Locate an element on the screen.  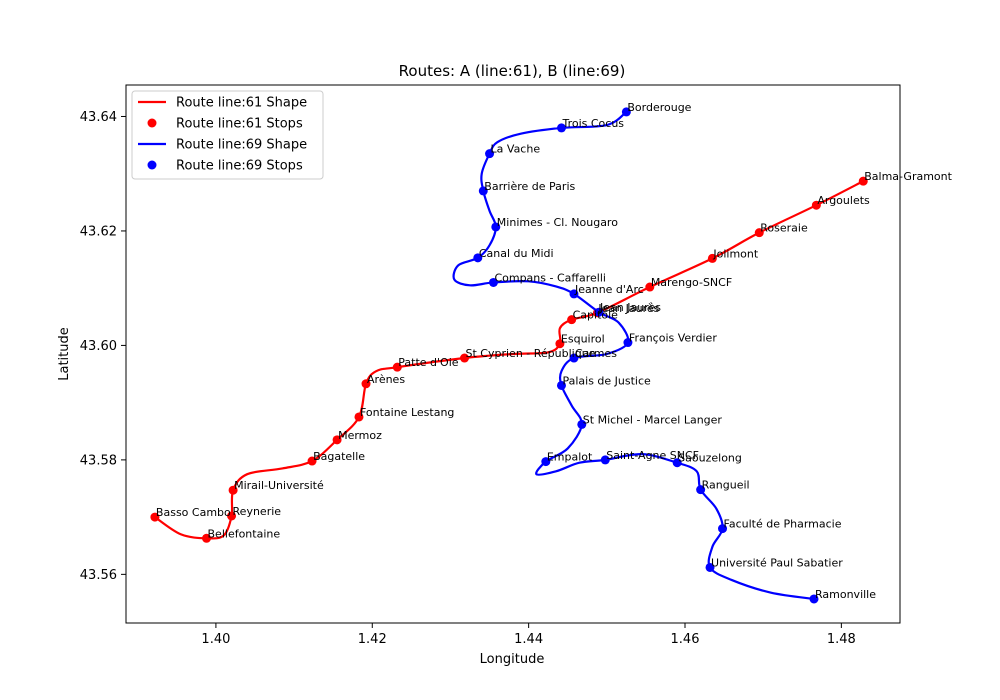
stop-label-esquirol: Esquirol is located at coordinates (583, 339).